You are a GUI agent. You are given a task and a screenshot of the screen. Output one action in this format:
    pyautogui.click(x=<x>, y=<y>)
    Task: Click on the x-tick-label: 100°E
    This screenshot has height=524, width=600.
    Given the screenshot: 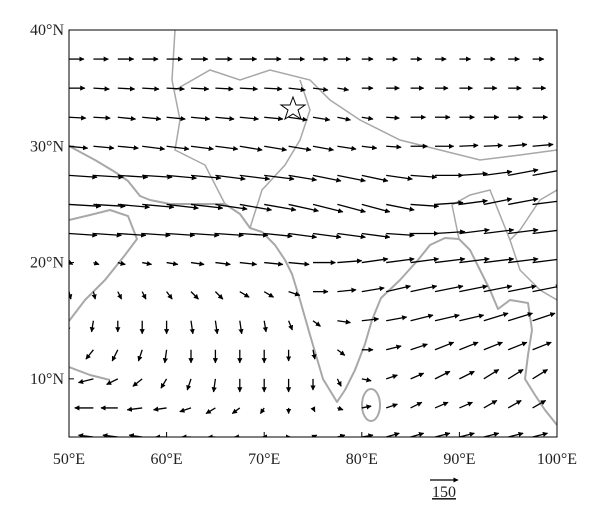 What is the action you would take?
    pyautogui.click(x=557, y=459)
    